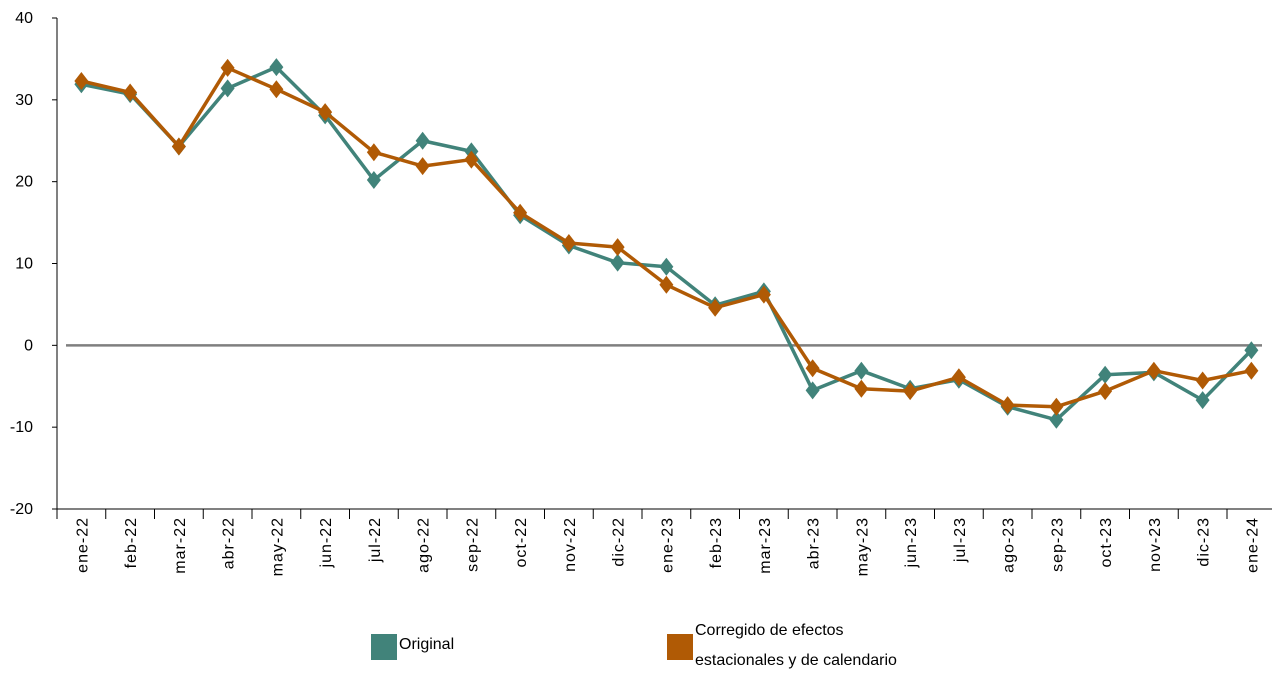  Describe the element at coordinates (28, 345) in the screenshot. I see `y-tick-label: 0` at that location.